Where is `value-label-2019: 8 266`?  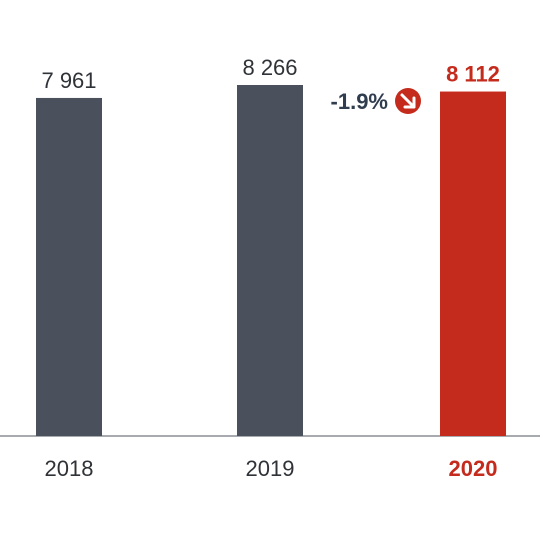 value-label-2019: 8 266 is located at coordinates (269, 67).